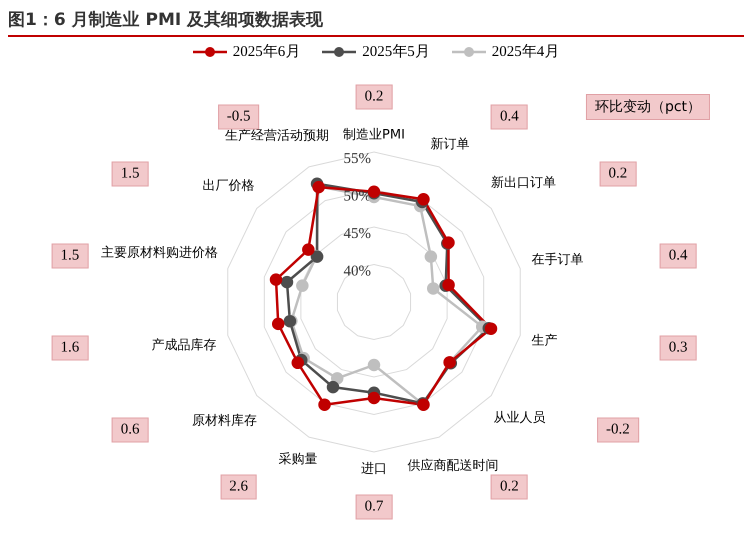 This screenshot has height=535, width=752. What do you see at coordinates (374, 469) in the screenshot?
I see `spoke-label: 进口` at bounding box center [374, 469].